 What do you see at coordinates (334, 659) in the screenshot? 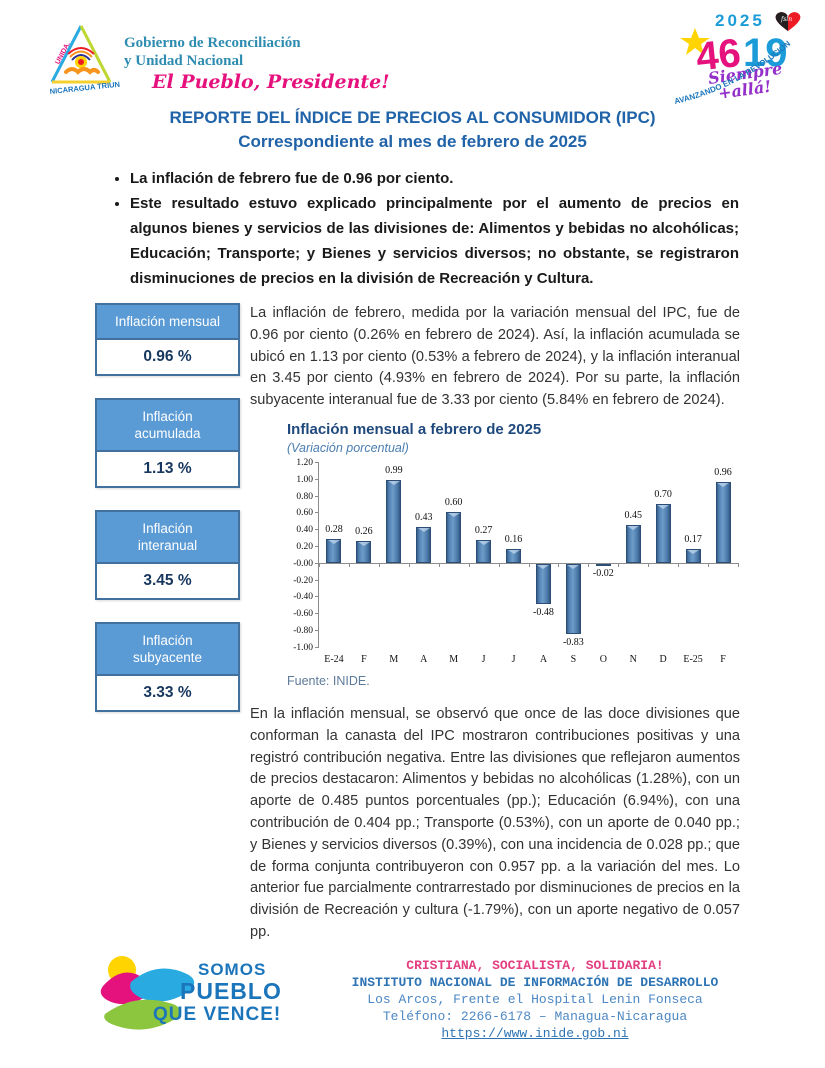
I see `x-category-label: E-24` at bounding box center [334, 659].